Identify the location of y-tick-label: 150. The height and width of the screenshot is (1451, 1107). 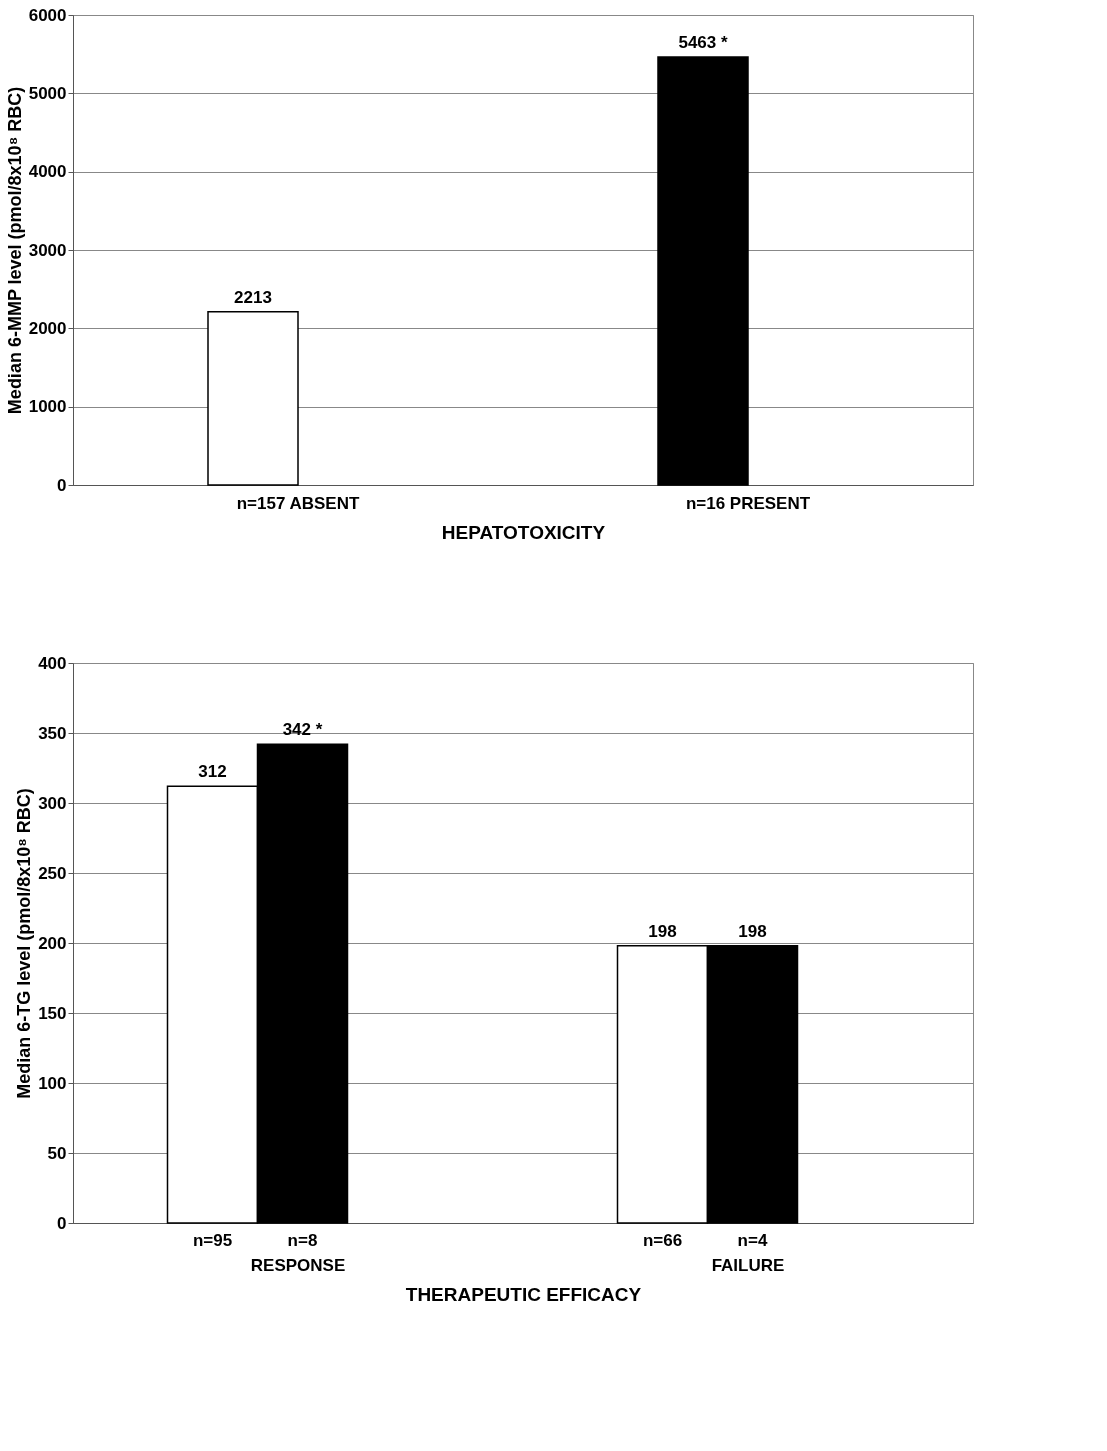
(52, 1013).